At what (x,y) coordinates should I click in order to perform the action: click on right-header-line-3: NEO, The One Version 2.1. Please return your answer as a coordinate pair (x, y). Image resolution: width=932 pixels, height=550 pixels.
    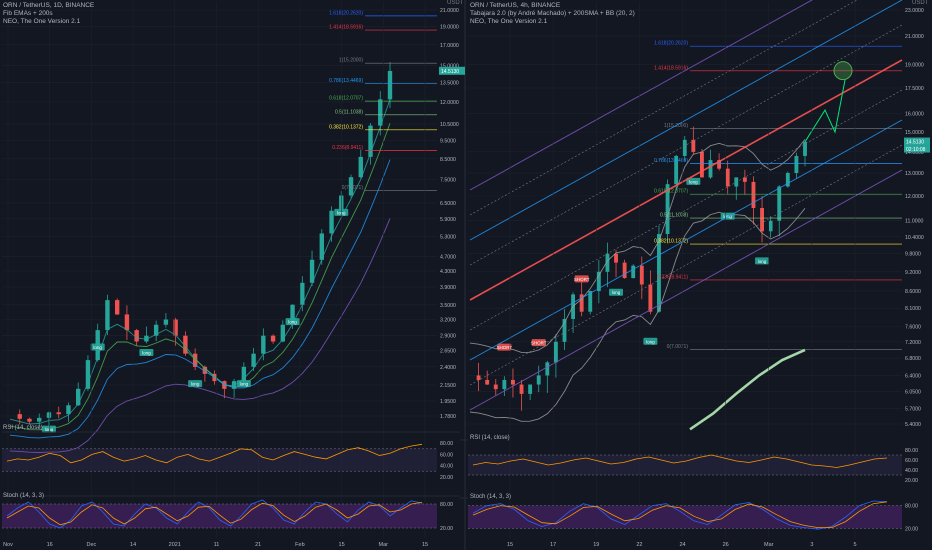
    Looking at the image, I should click on (509, 21).